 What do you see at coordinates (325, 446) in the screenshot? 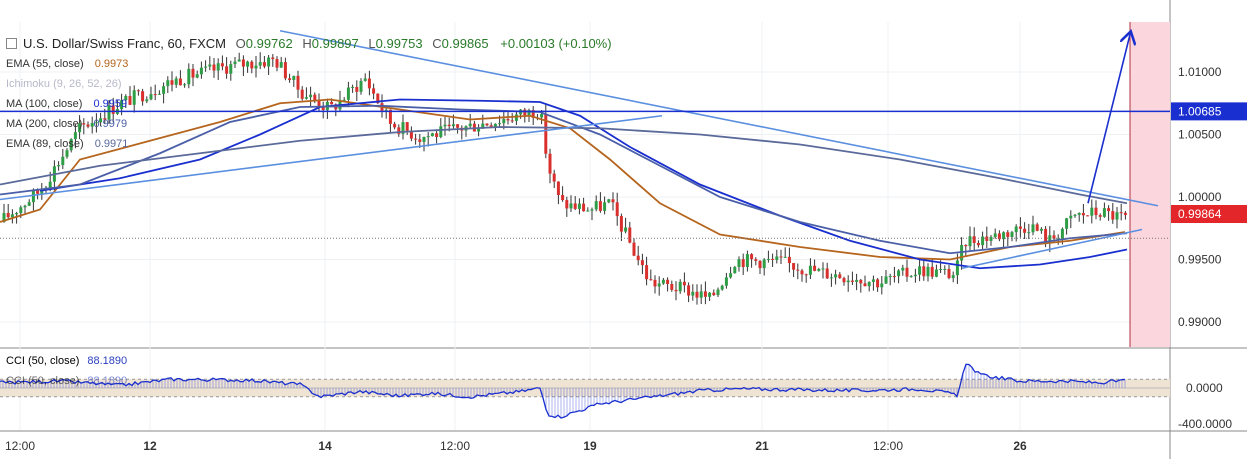
I see `time-tick-label: 14` at bounding box center [325, 446].